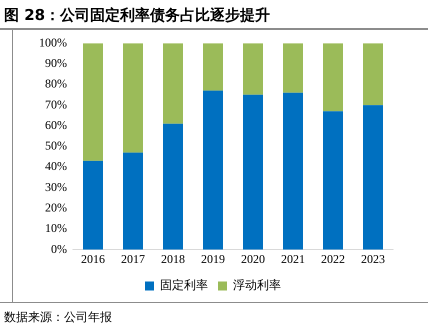 The width and height of the screenshot is (428, 331). Describe the element at coordinates (58, 249) in the screenshot. I see `y-tick-label: 0%` at that location.